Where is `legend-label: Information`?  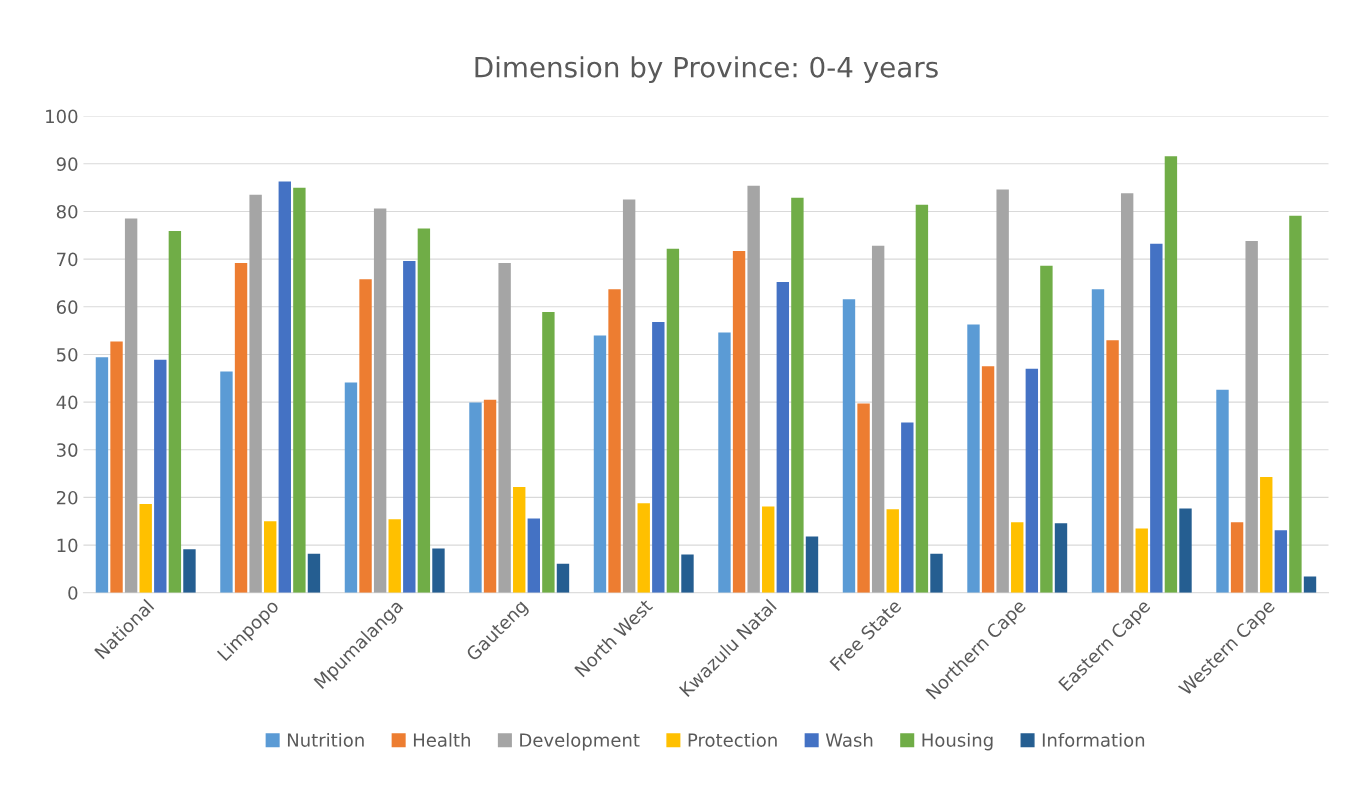 legend-label: Information is located at coordinates (1093, 739).